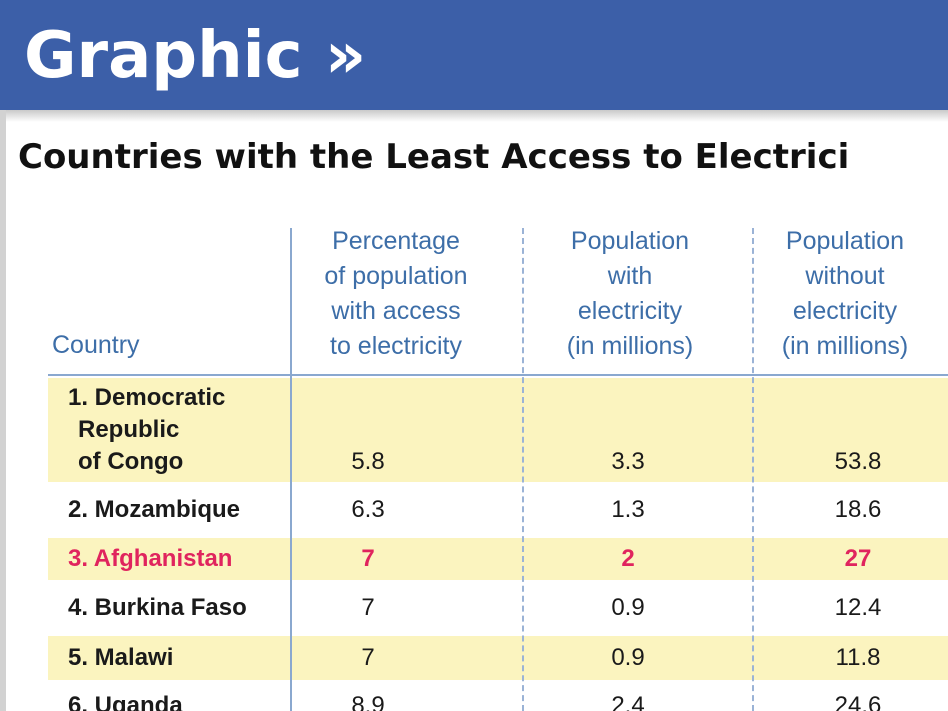 Image resolution: width=948 pixels, height=711 pixels. I want to click on header-title: Graphic », so click(195, 56).